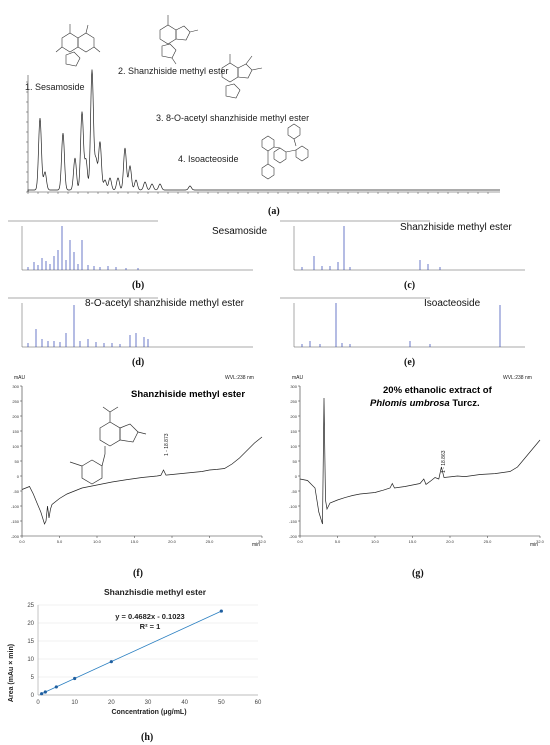  I want to click on h-xtick-label: 10, so click(74, 703).